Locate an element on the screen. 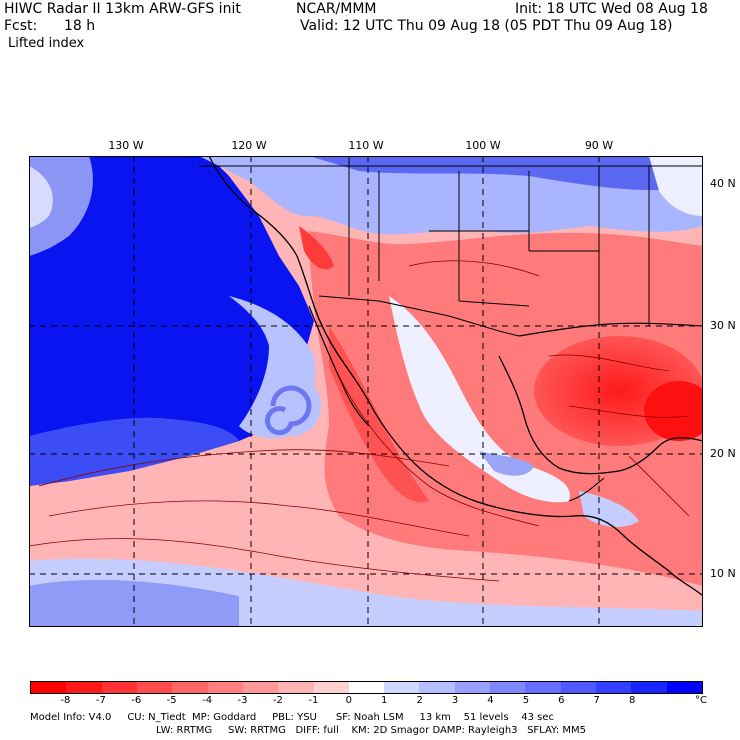  forecast-label: Fcst: is located at coordinates (21, 26).